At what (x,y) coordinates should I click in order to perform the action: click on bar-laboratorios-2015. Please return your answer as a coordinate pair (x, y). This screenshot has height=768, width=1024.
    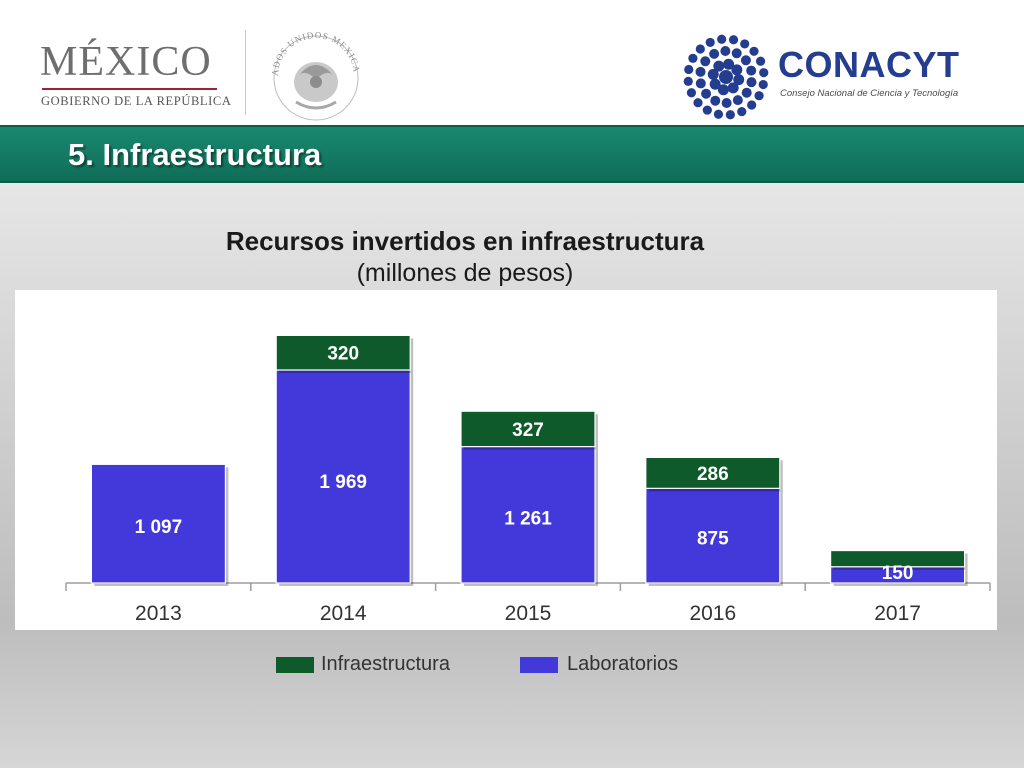
    Looking at the image, I should click on (528, 514).